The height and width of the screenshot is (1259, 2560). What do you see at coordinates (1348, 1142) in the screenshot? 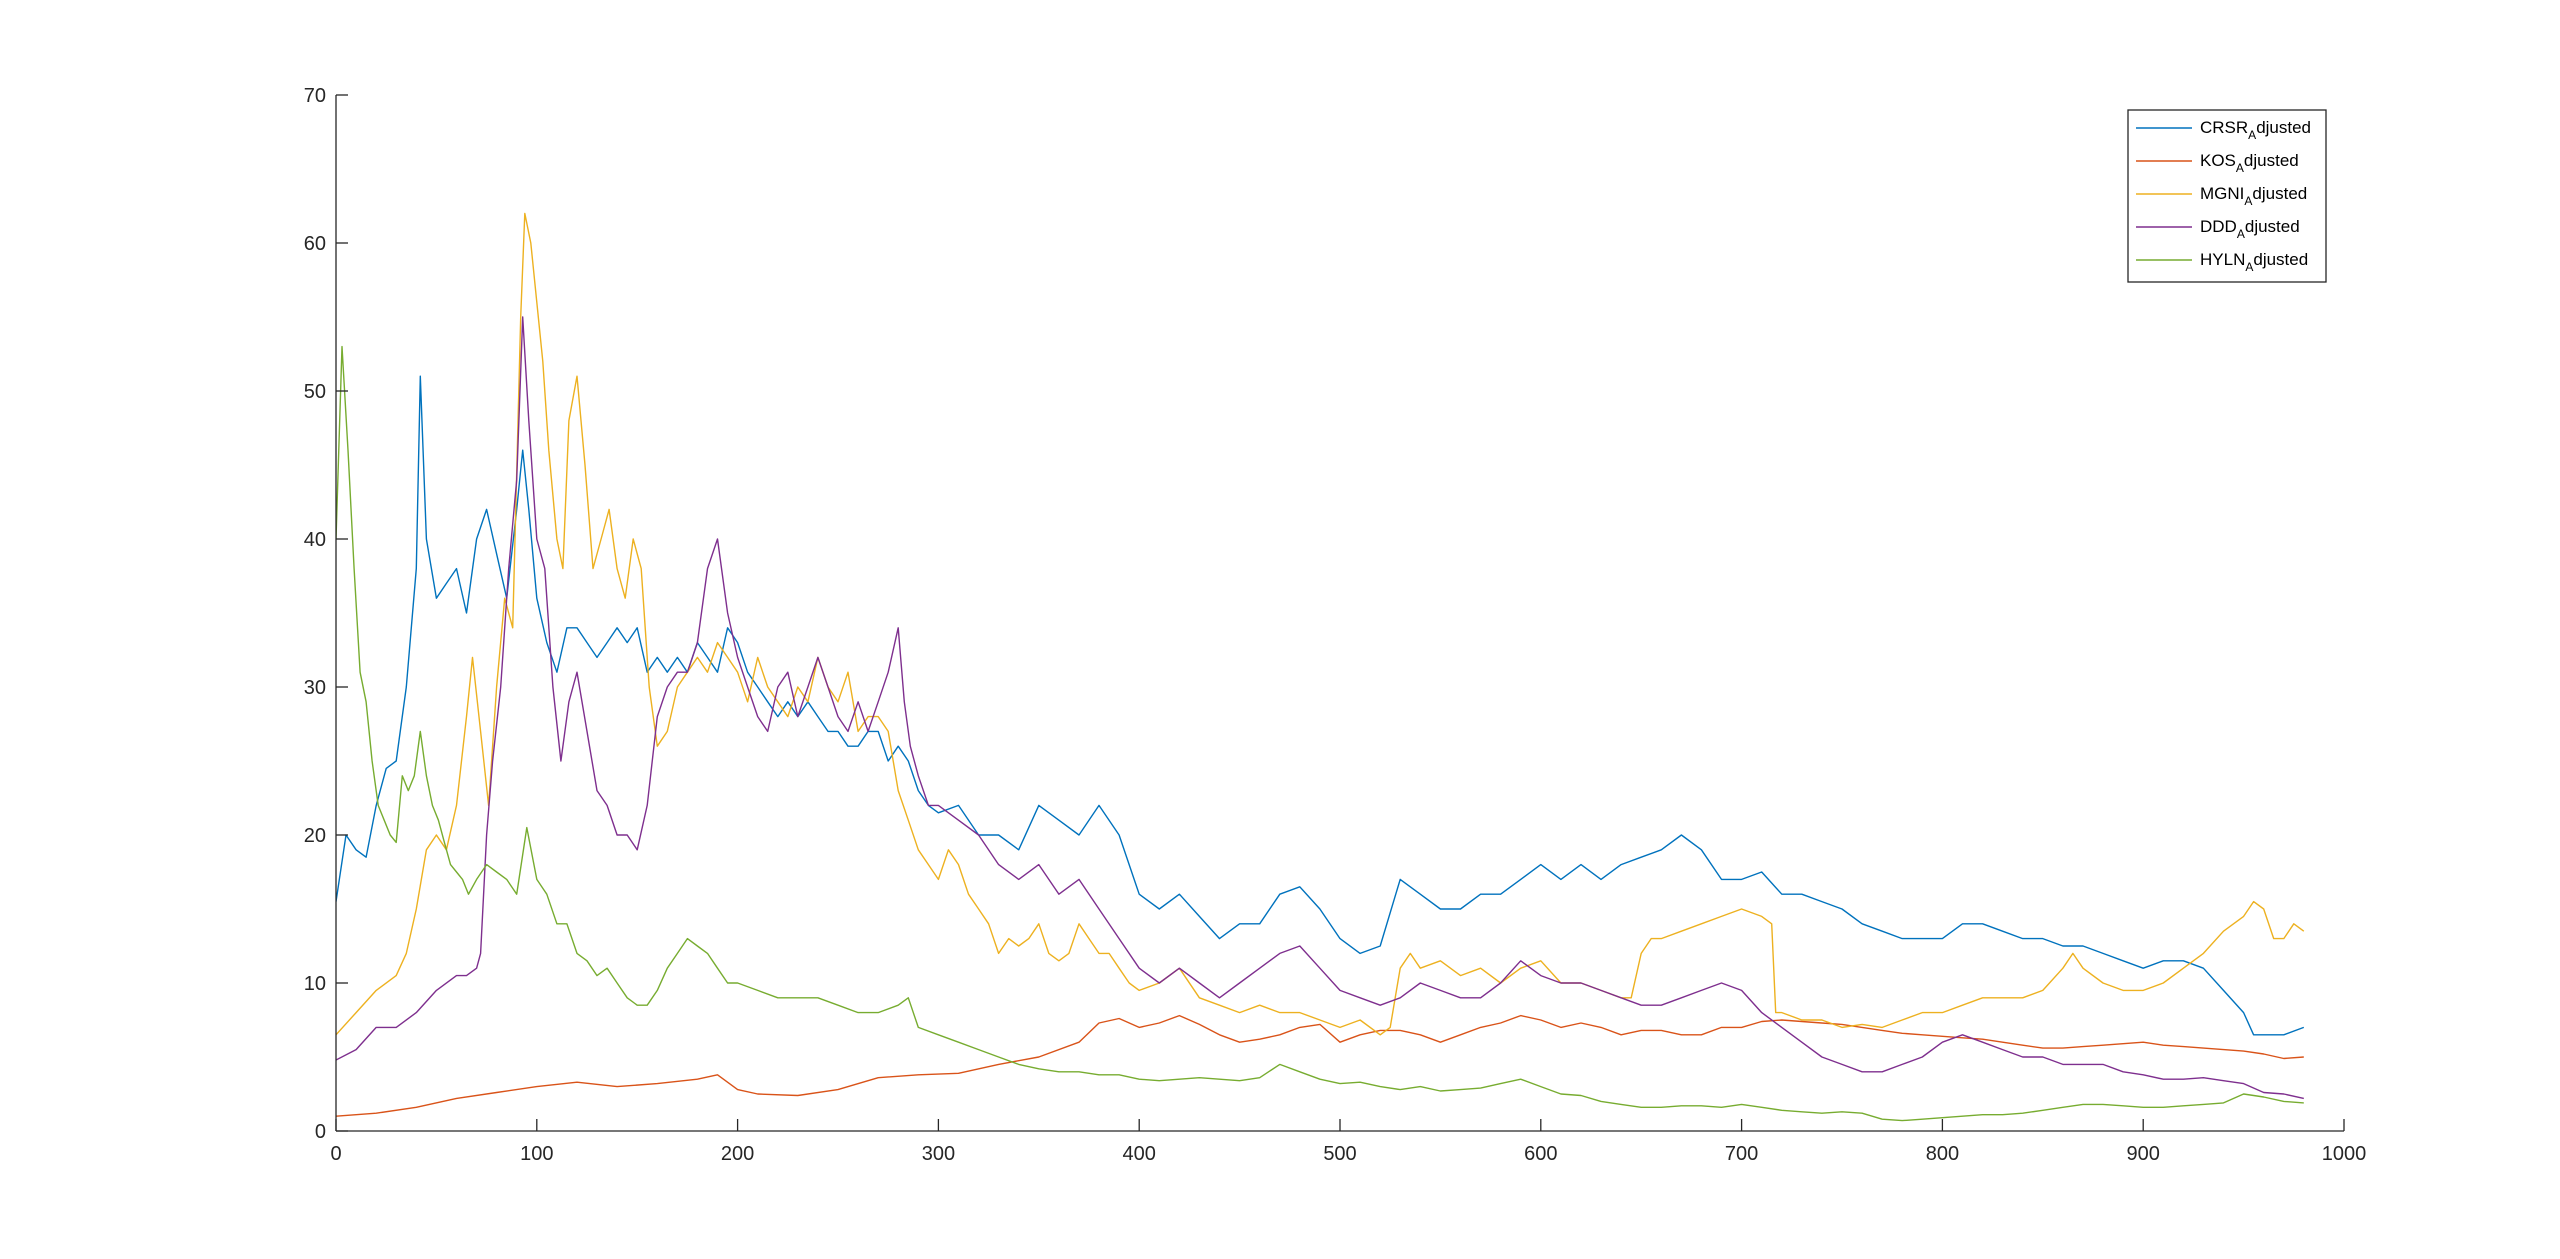
I see `x-ticks: 0 100 200 300 400 500 600 700 800 900 1000` at bounding box center [1348, 1142].